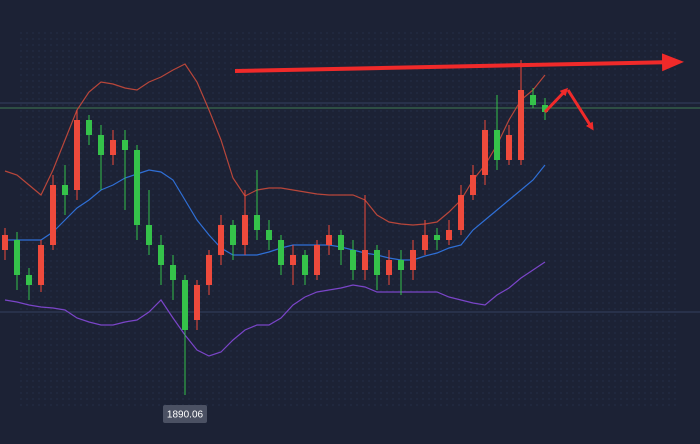  Describe the element at coordinates (556, 100) in the screenshot. I see `up-arrow` at that location.